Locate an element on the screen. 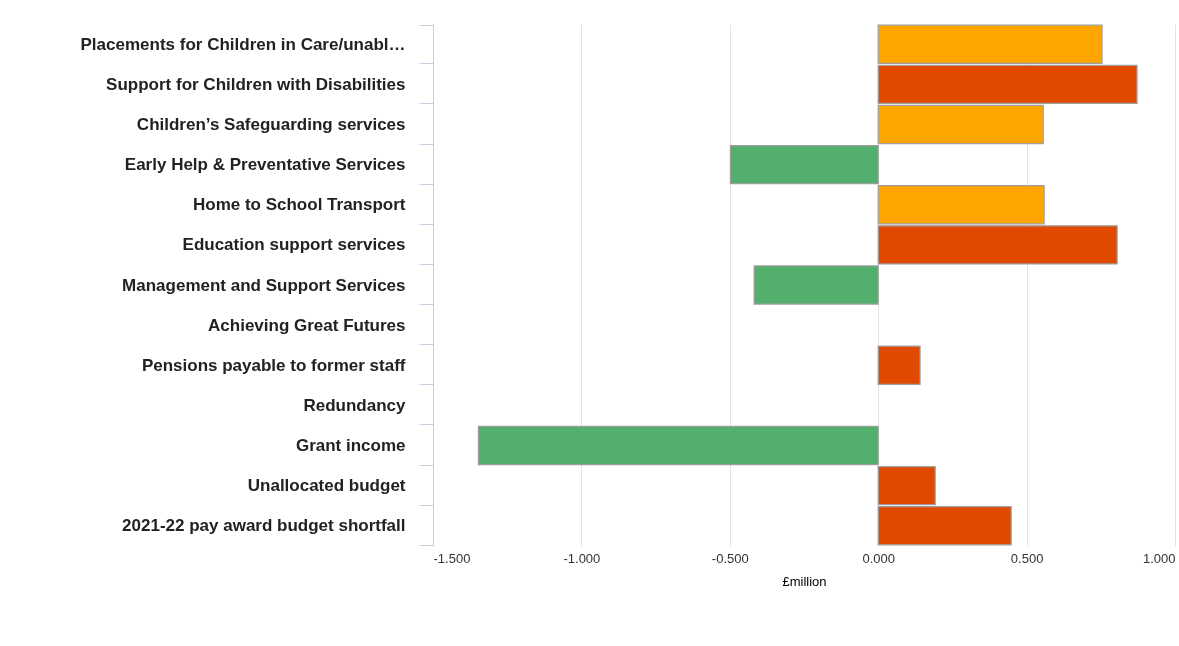  y-tick-label: Pensions payable to former staff is located at coordinates (273, 365).